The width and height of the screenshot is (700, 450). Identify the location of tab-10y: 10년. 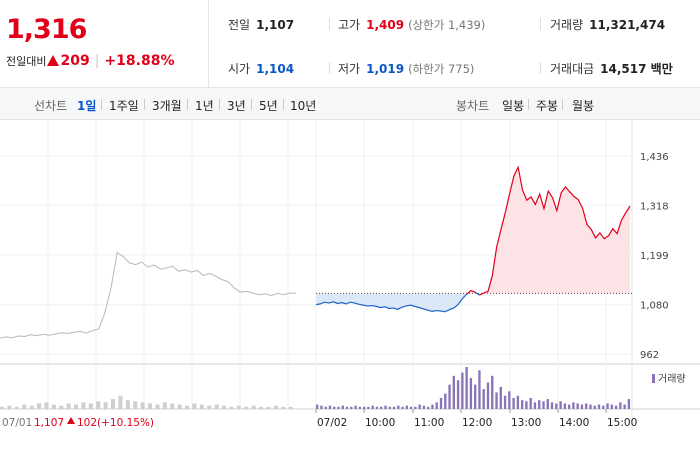
(303, 106).